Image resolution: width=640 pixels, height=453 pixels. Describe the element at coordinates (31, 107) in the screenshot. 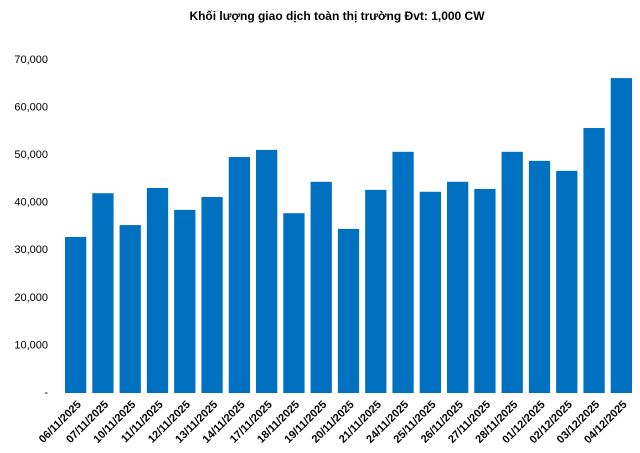

I see `y-tick-label: 60,000` at that location.